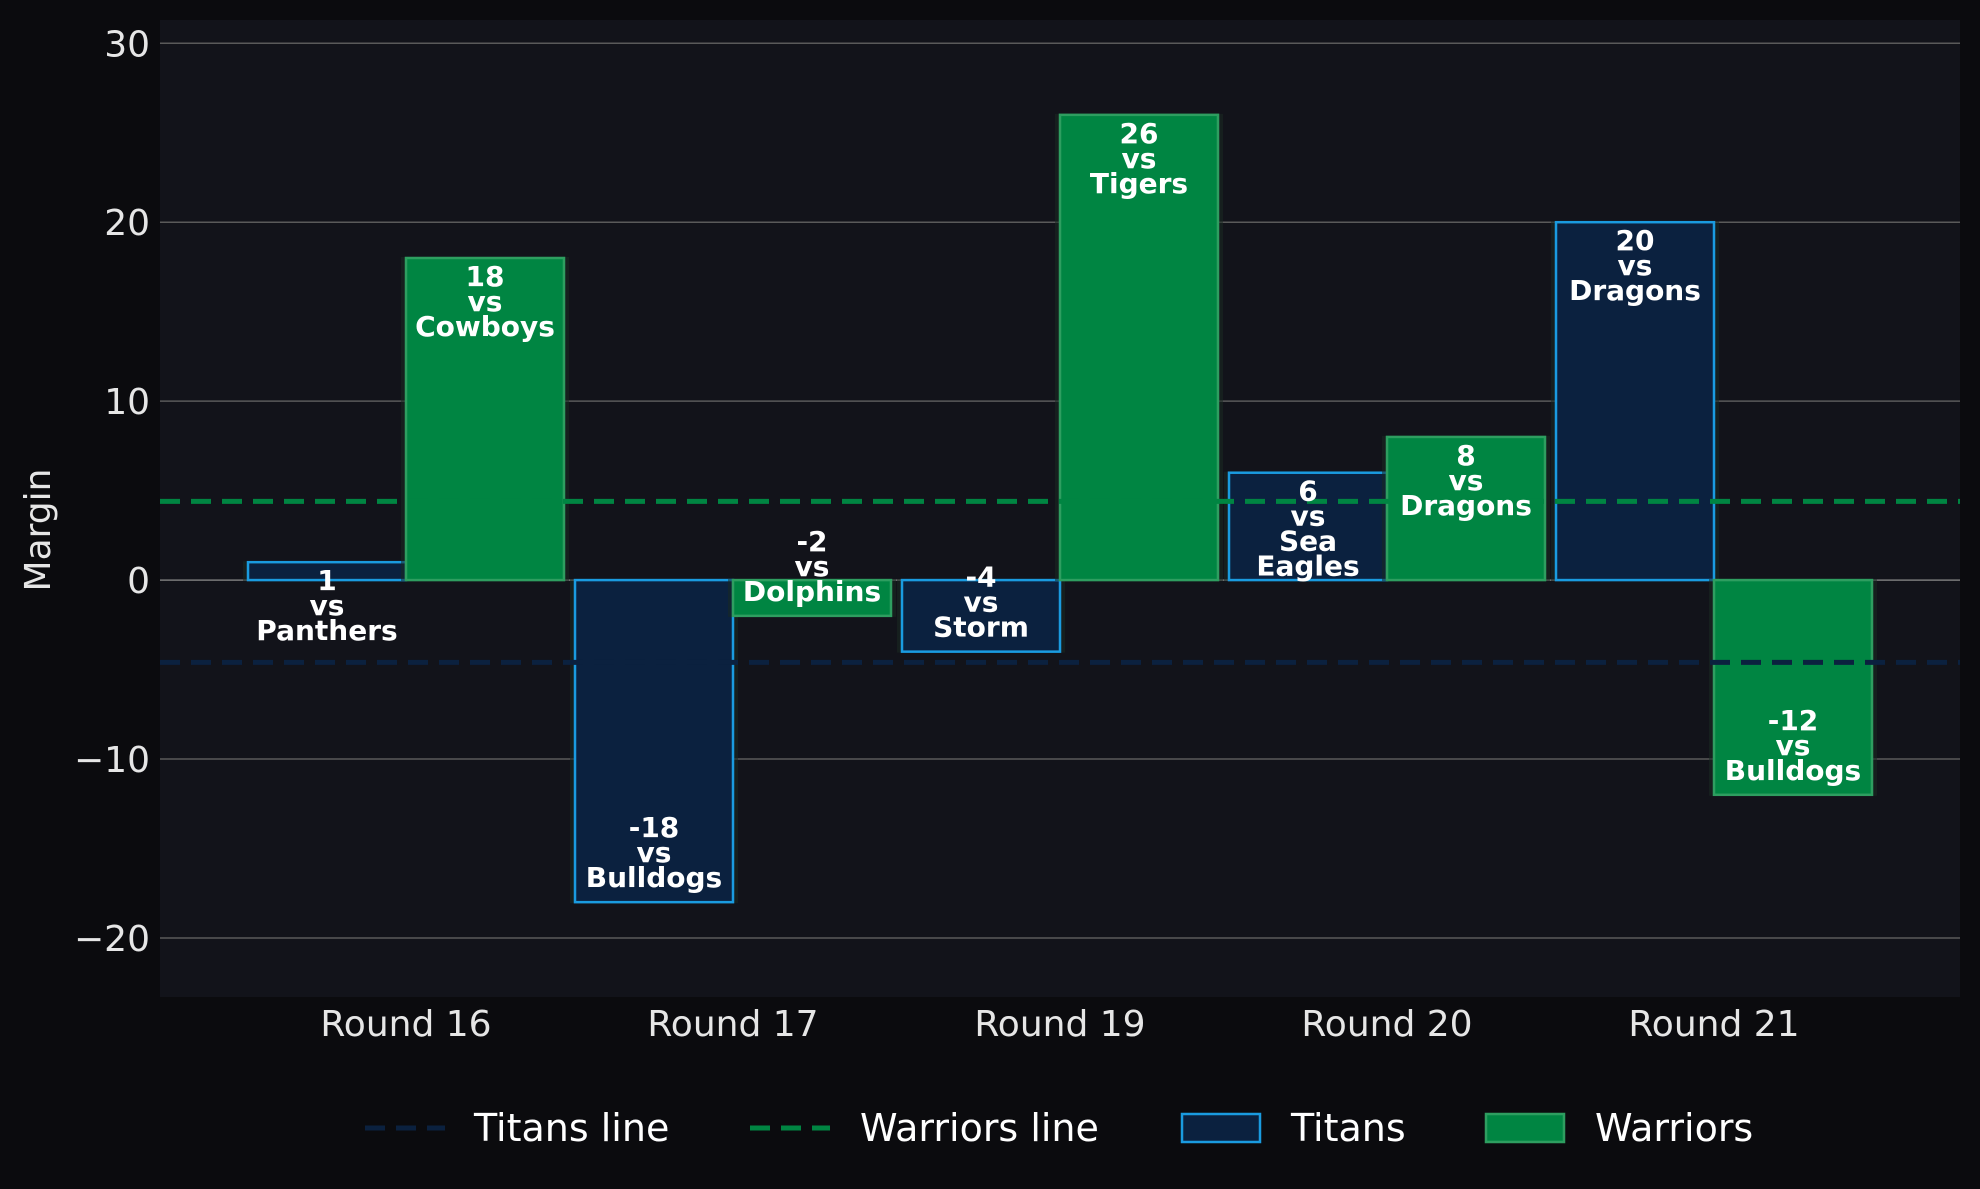 This screenshot has width=1980, height=1189. Describe the element at coordinates (112, 939) in the screenshot. I see `y-tick-label: −20` at that location.